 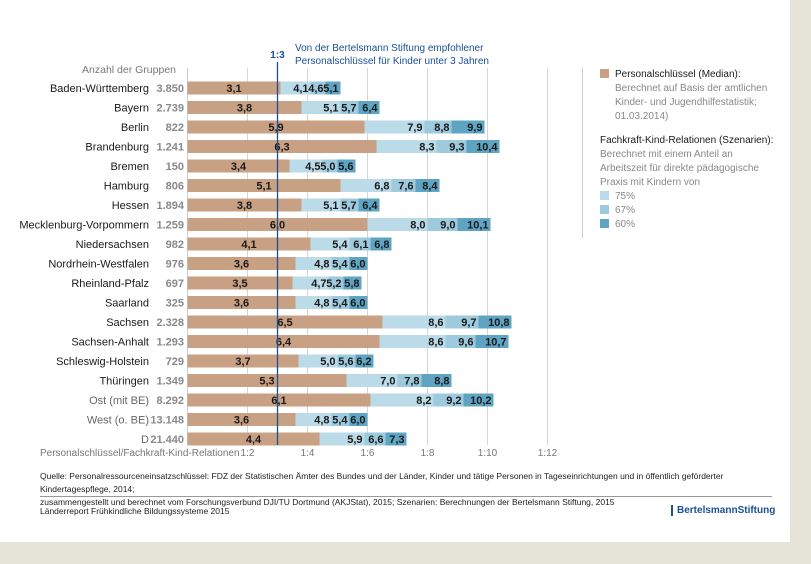 What do you see at coordinates (102, 362) in the screenshot?
I see `category-label: Schleswig-Holstein` at bounding box center [102, 362].